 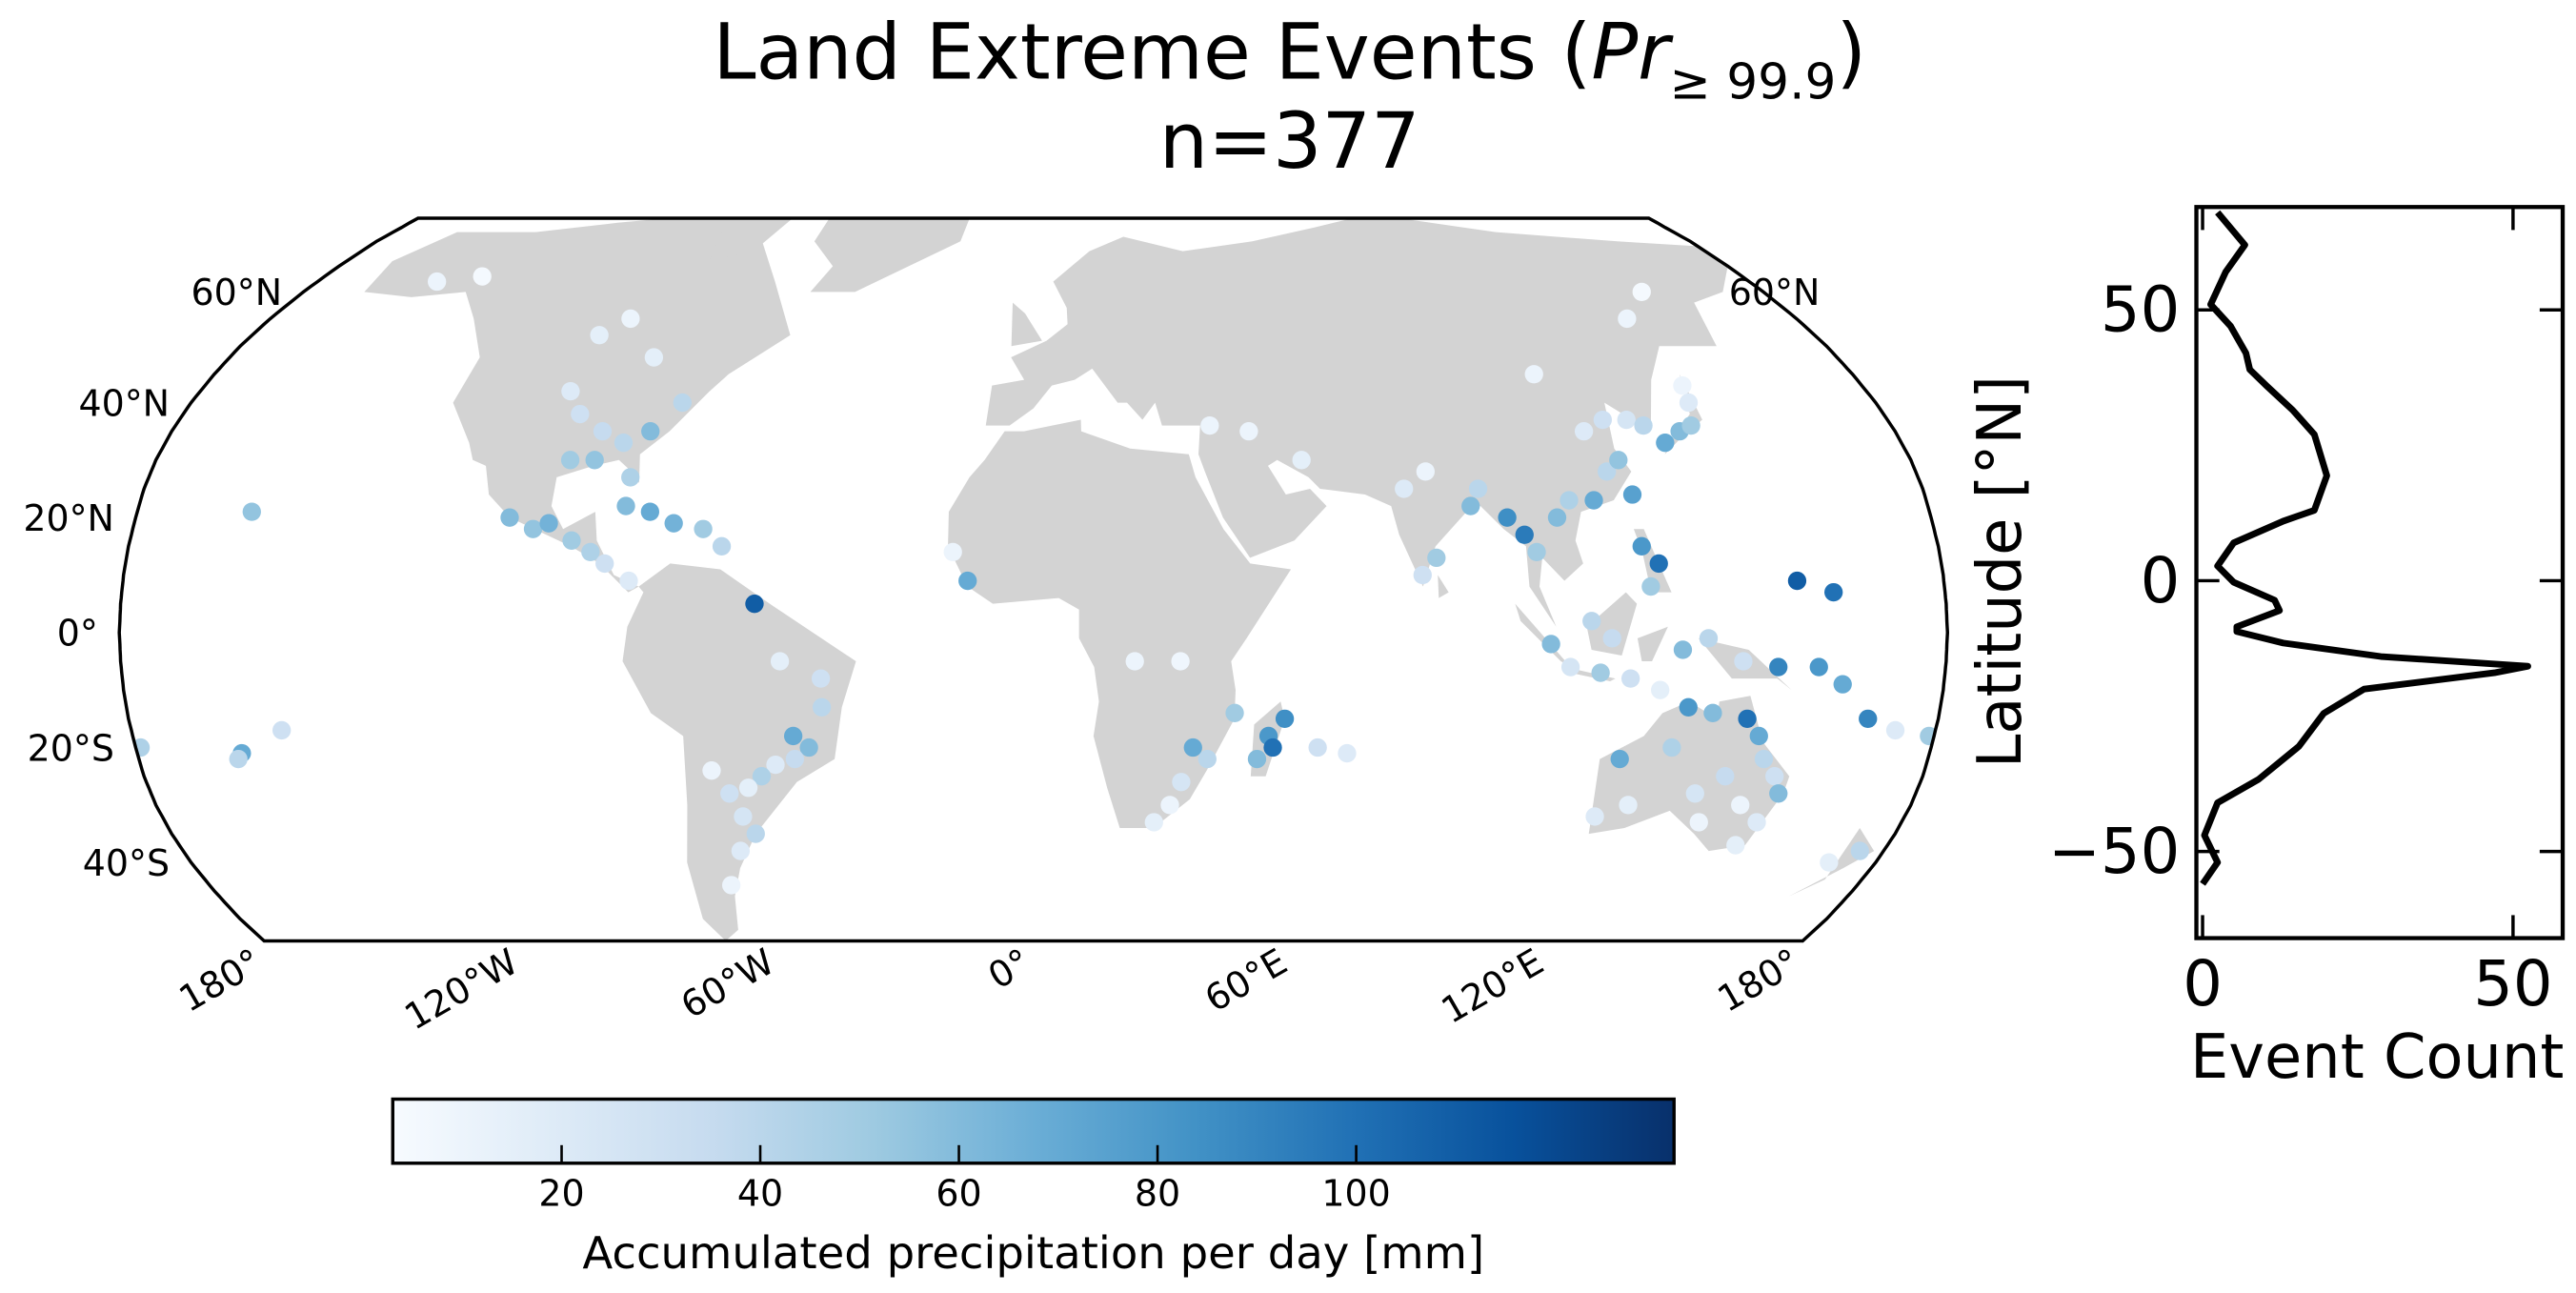 What do you see at coordinates (760, 1194) in the screenshot?
I see `colorbar-tick-label: 40` at bounding box center [760, 1194].